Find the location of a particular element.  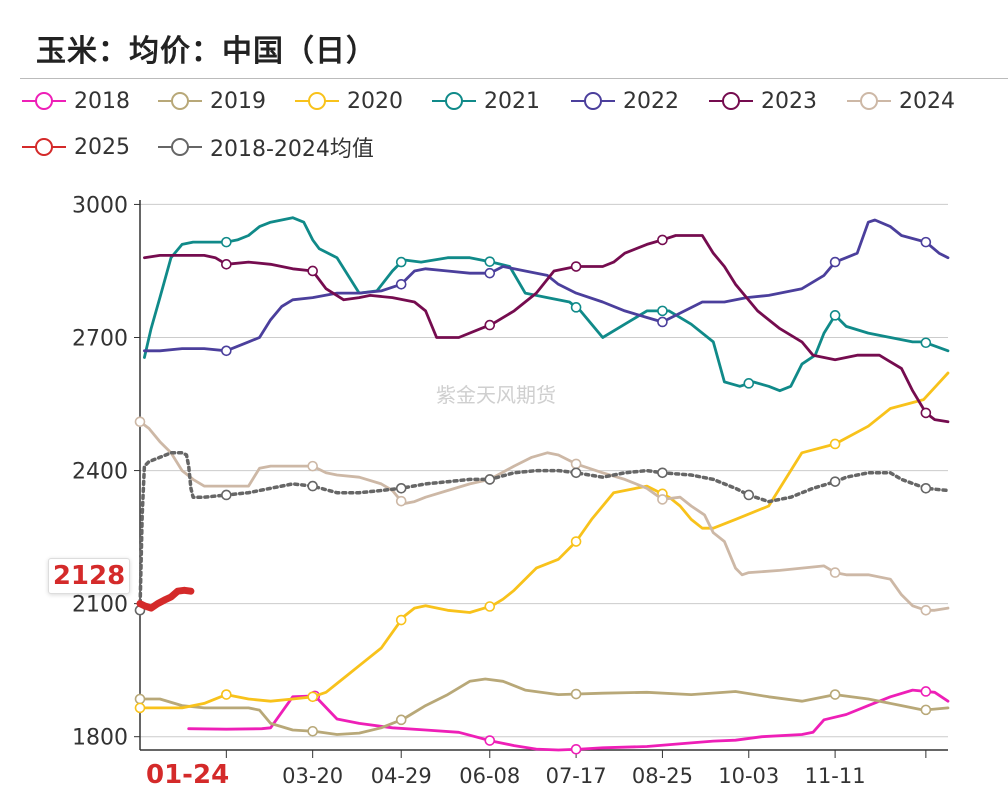

legend-item-2019: 2019 is located at coordinates (212, 101).